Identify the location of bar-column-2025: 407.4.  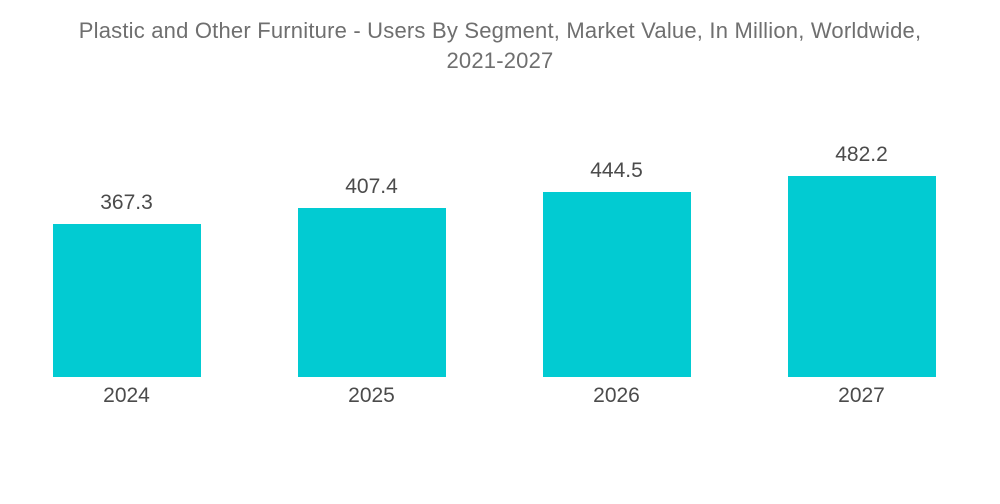
(371, 276).